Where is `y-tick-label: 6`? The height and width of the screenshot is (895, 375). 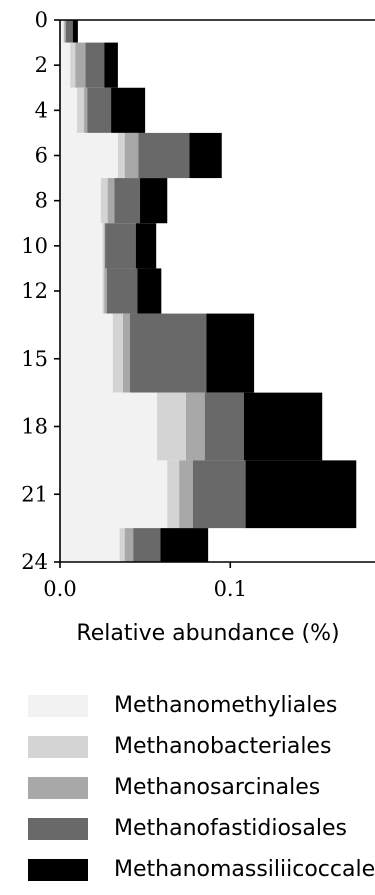 y-tick-label: 6 is located at coordinates (41, 156).